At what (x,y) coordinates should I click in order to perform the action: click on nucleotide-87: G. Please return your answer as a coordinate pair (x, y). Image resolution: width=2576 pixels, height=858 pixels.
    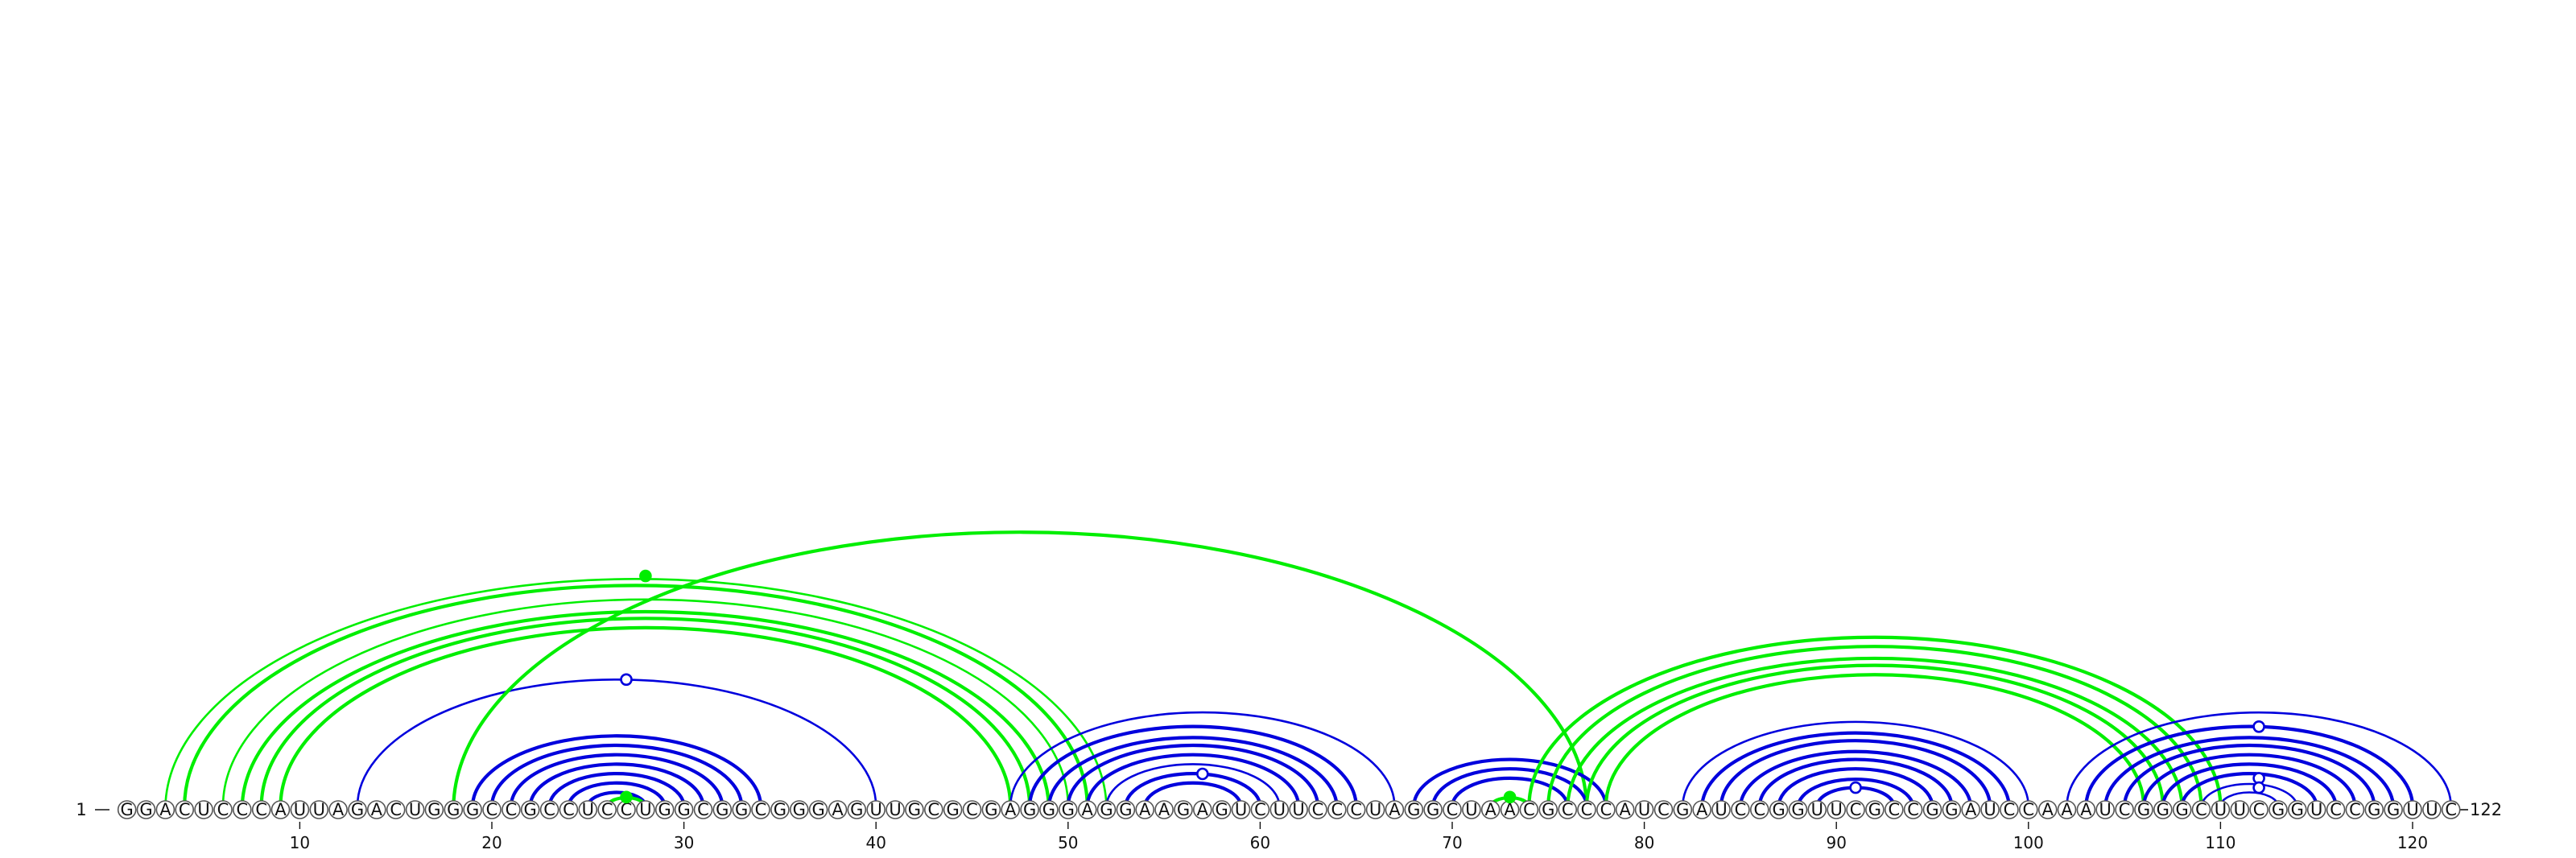
    Looking at the image, I should click on (1778, 809).